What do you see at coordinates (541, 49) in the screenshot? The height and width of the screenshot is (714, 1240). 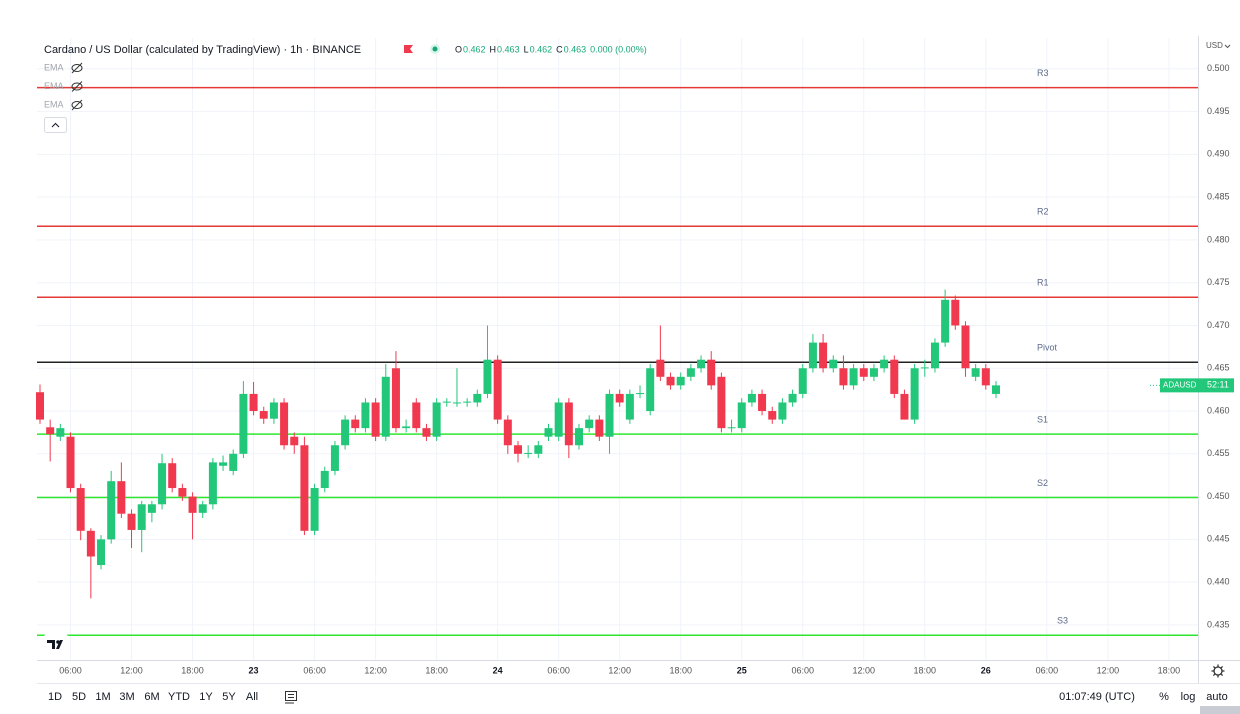 I see `legend-value: 0.462` at bounding box center [541, 49].